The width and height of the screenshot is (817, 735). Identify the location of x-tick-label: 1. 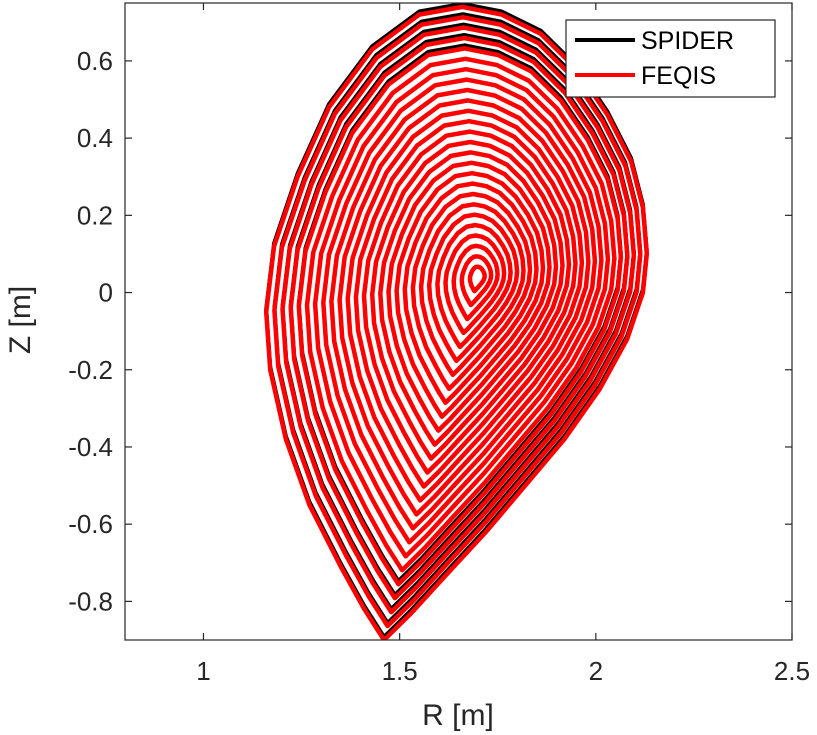
(203, 671).